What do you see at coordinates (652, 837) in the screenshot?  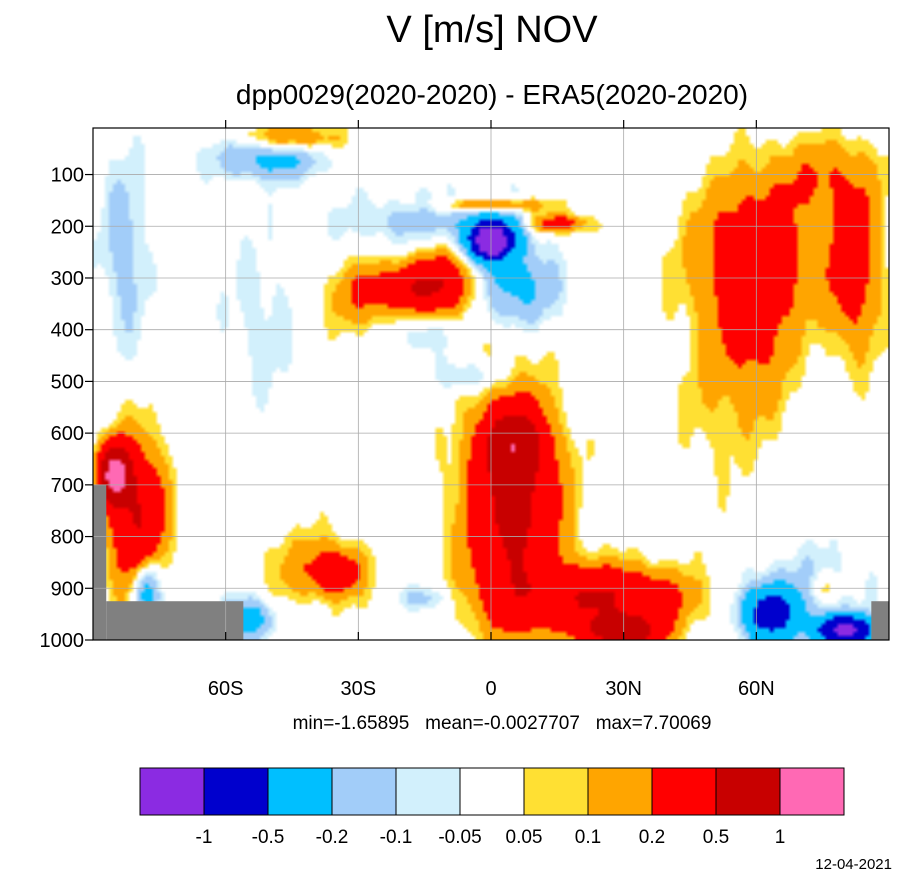 I see `colorbar-label: 0.2` at bounding box center [652, 837].